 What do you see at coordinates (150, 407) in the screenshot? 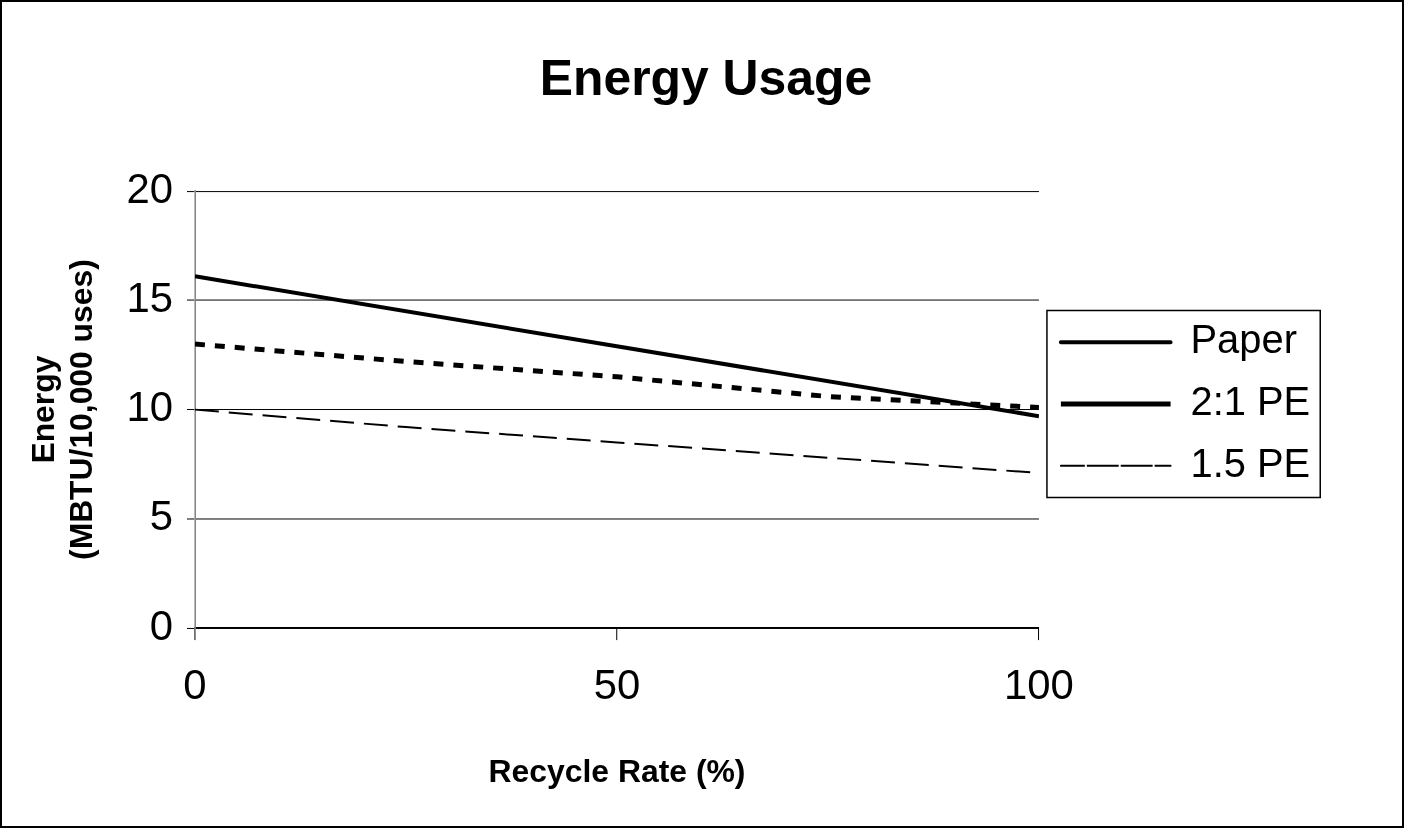
I see `y-tick-label: 10` at bounding box center [150, 407].